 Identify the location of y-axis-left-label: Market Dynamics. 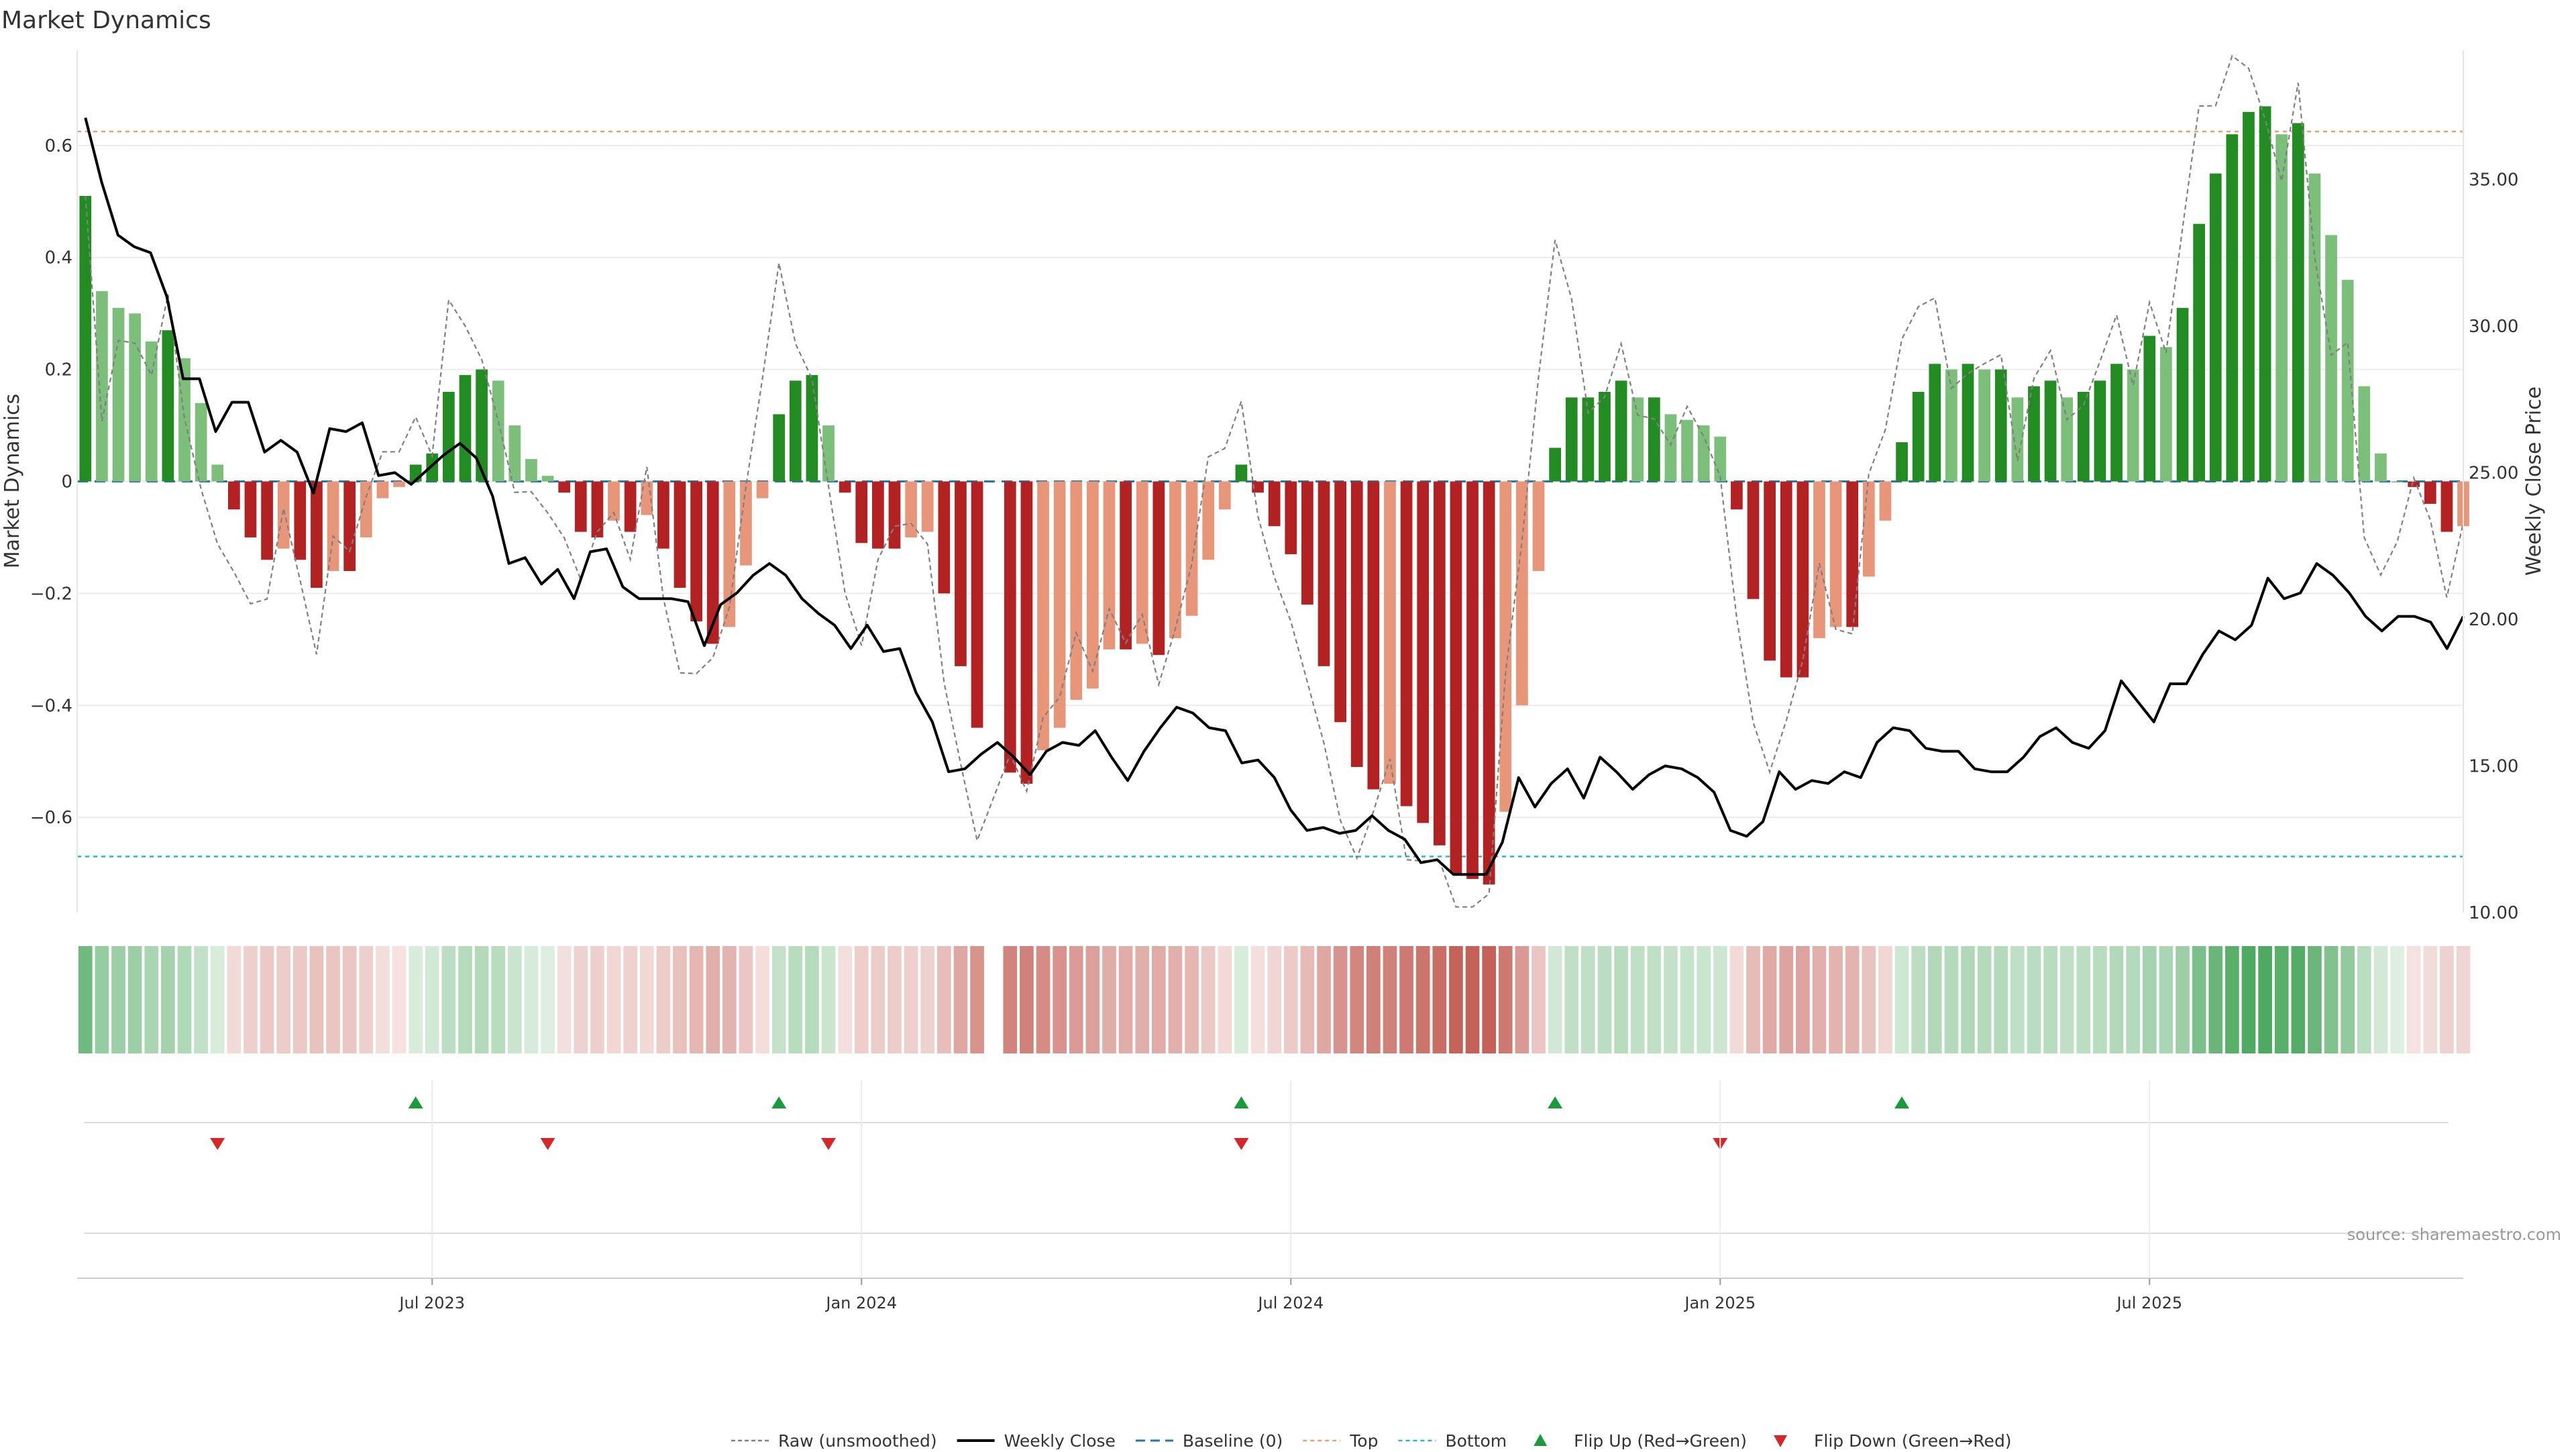
(12, 482).